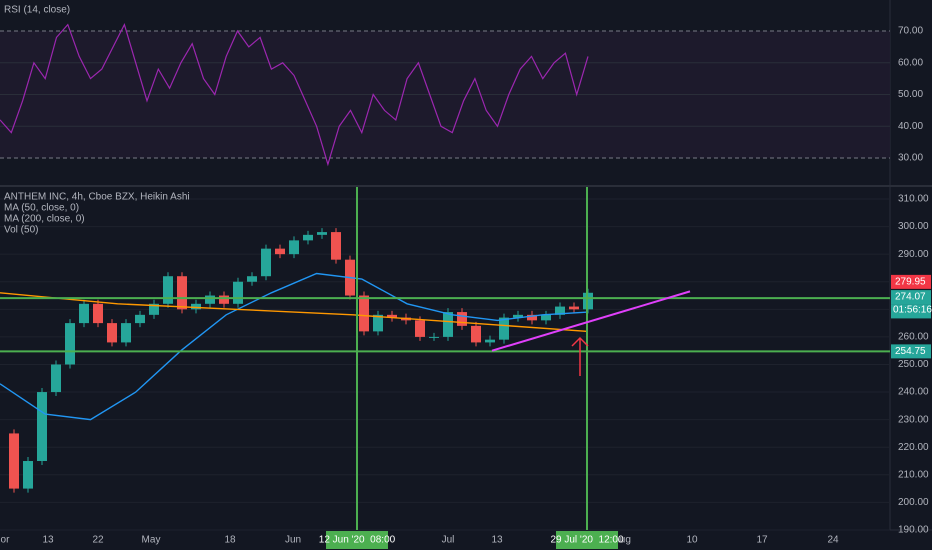 The height and width of the screenshot is (550, 932). I want to click on price-legend: MA (50, close, 0), so click(41, 208).